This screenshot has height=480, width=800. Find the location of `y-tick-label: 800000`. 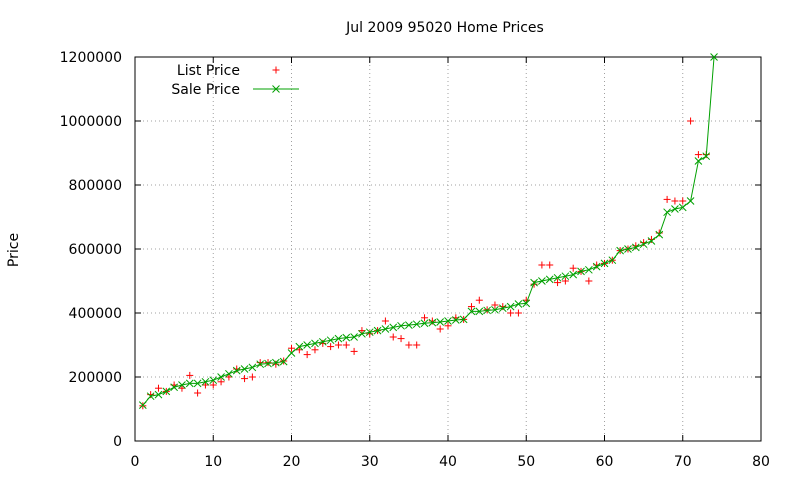

y-tick-label: 800000 is located at coordinates (95, 186).